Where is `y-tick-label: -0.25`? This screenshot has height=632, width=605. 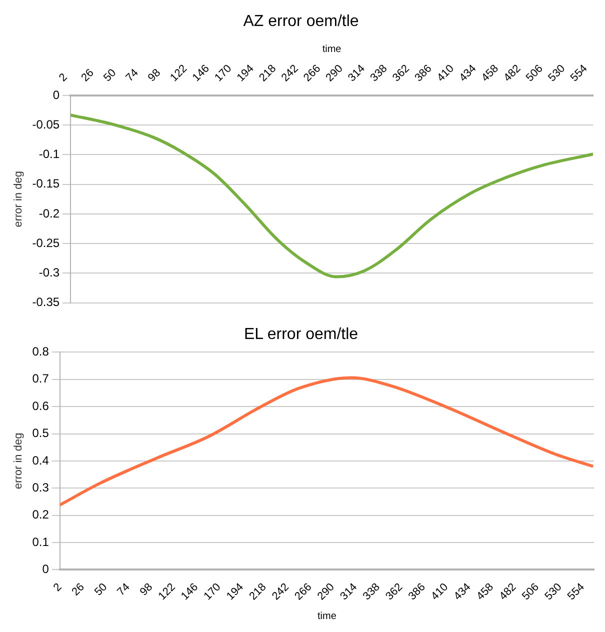 y-tick-label: -0.25 is located at coordinates (46, 243).